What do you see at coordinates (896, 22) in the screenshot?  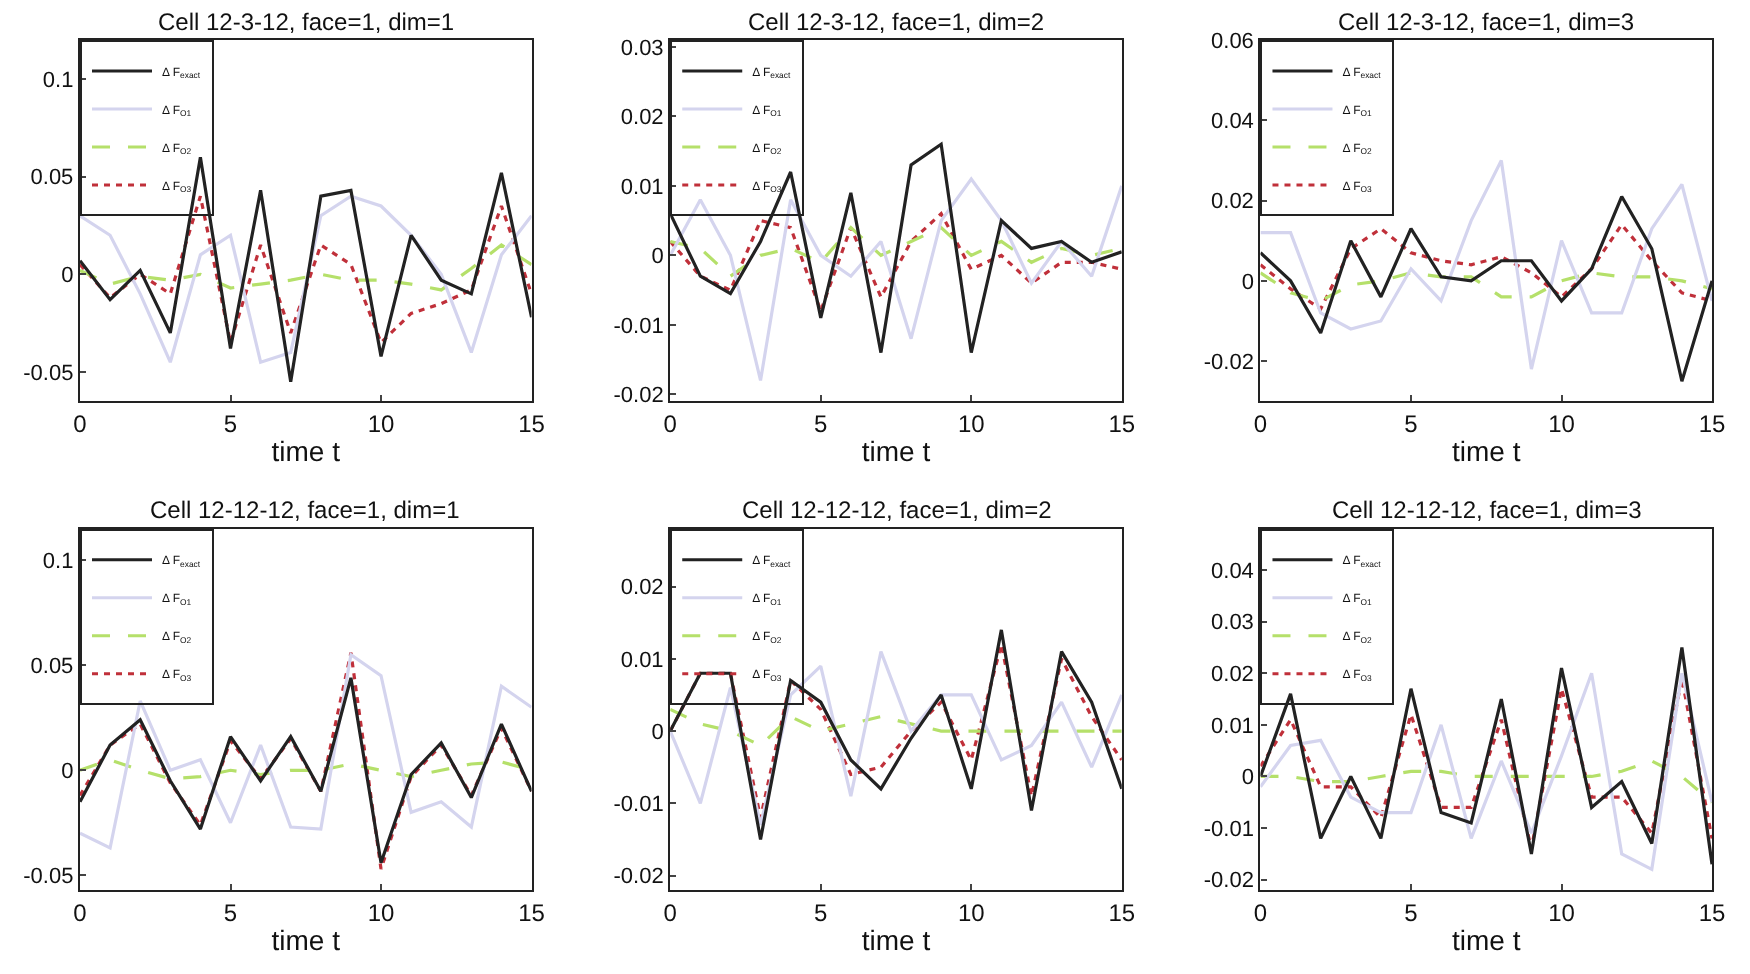 I see `chart-title: Cell 12-3-12, face=1, dim=2` at bounding box center [896, 22].